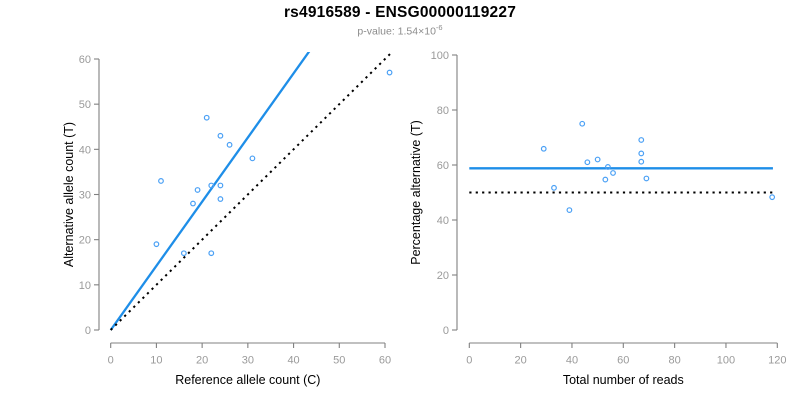  Describe the element at coordinates (339, 361) in the screenshot. I see `x-tick-label: 50` at that location.